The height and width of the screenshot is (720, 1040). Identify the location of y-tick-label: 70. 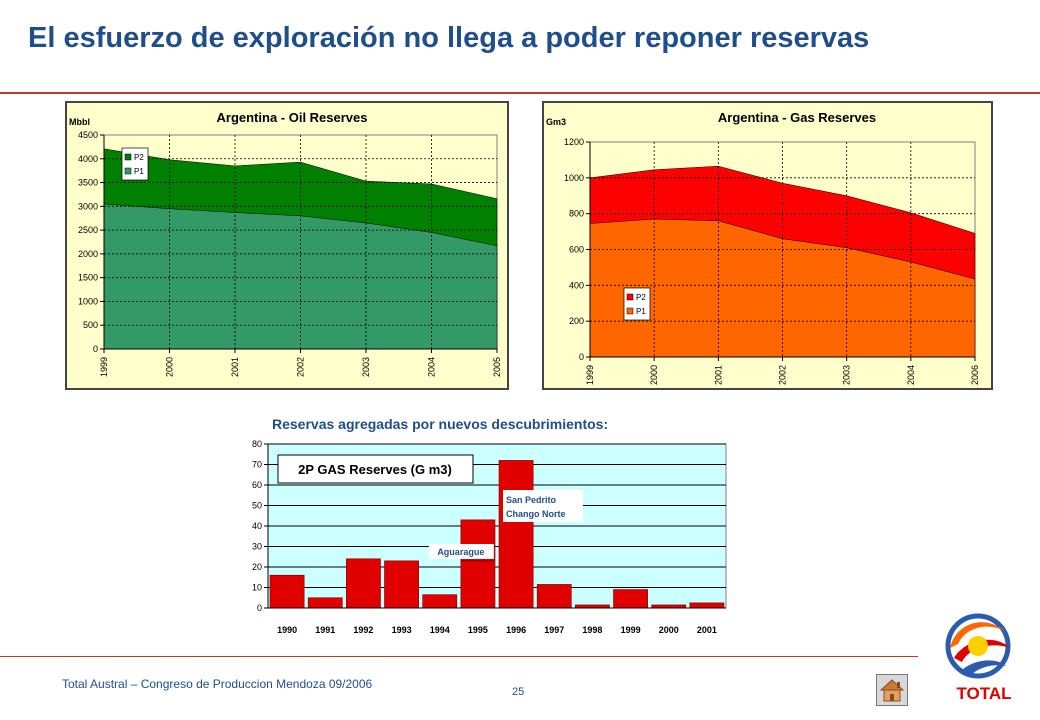
(257, 465).